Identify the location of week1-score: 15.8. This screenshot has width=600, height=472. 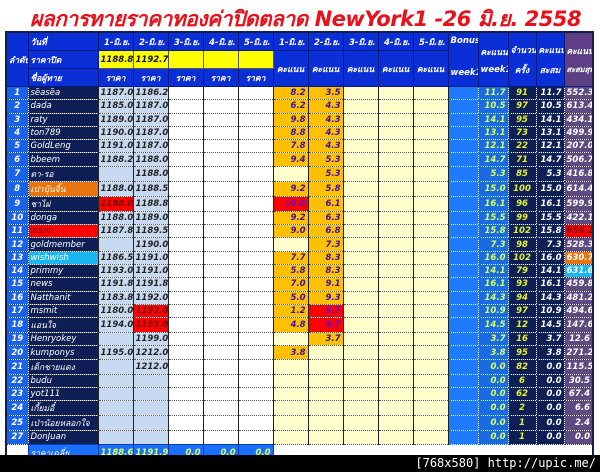
(493, 231).